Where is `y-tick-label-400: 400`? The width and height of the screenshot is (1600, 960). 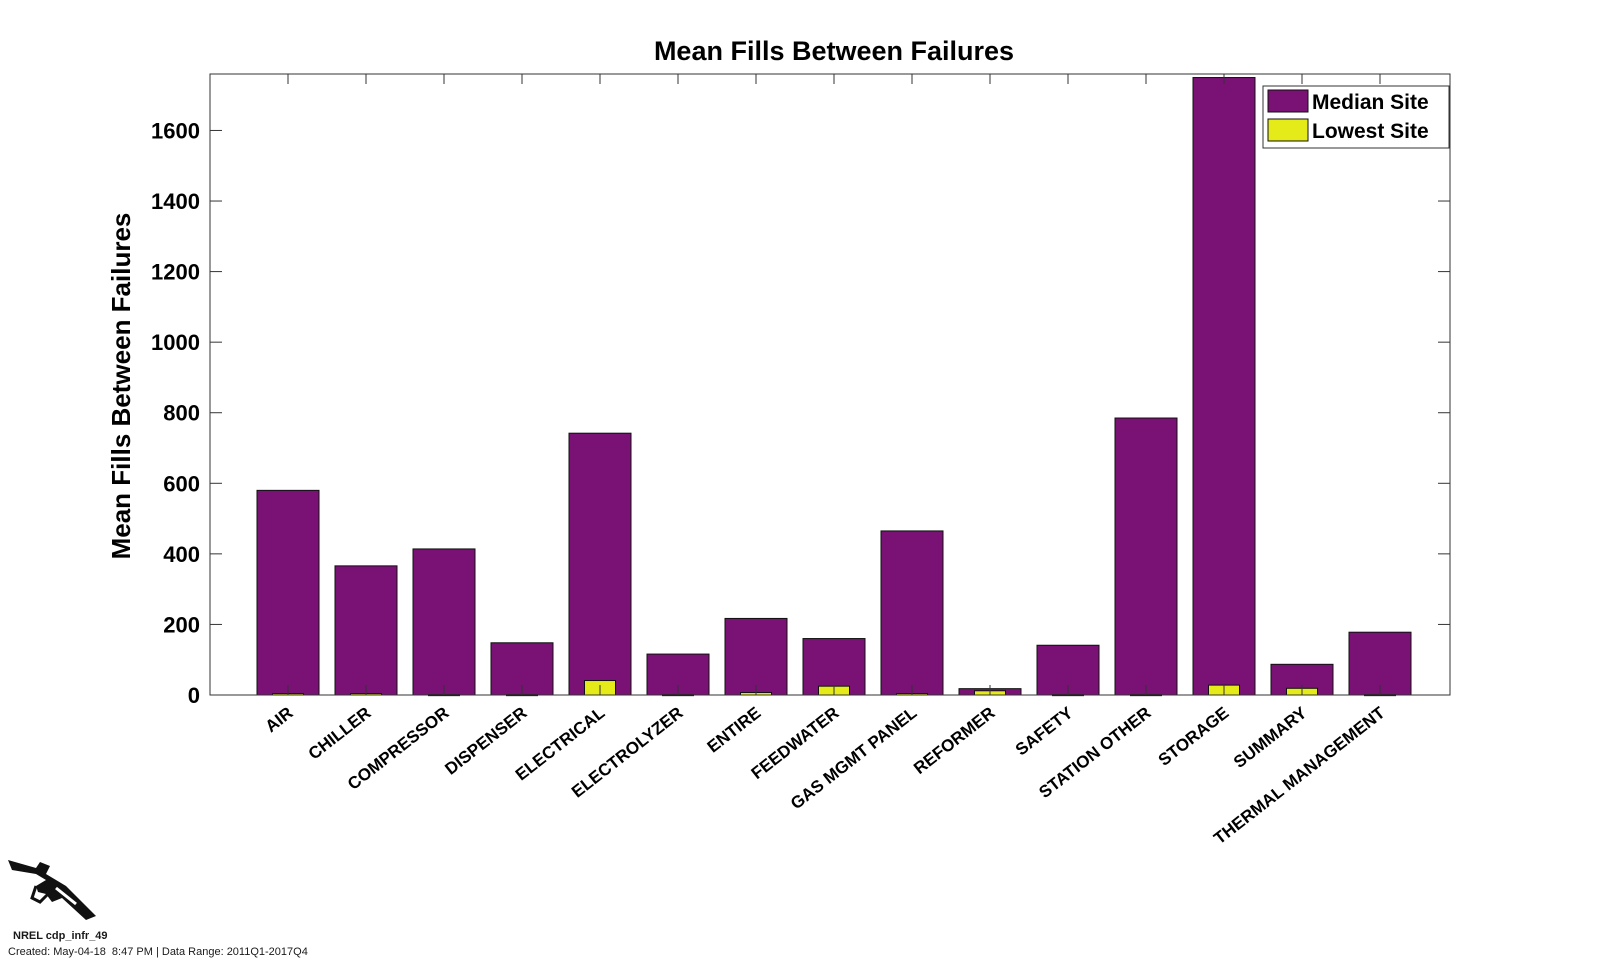 y-tick-label-400: 400 is located at coordinates (181, 554).